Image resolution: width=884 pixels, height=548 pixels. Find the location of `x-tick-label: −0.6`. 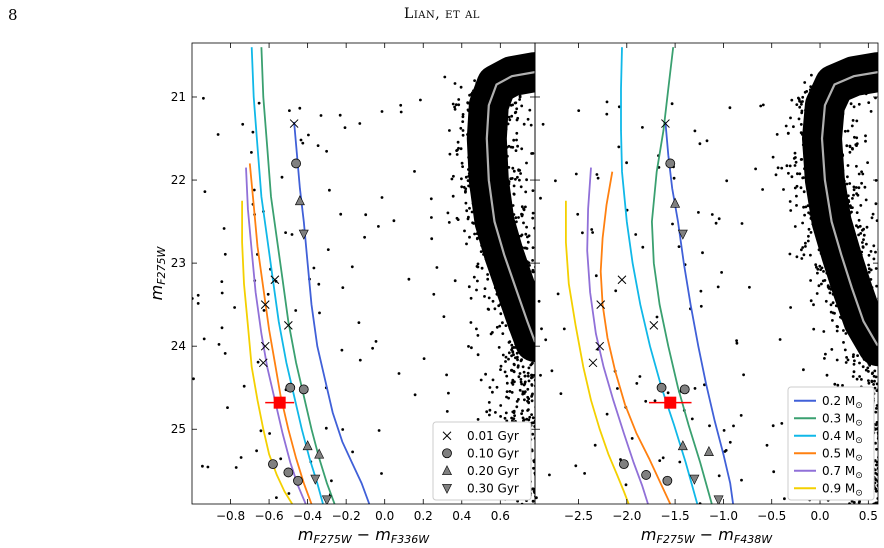

x-tick-label: −0.6 is located at coordinates (269, 516).